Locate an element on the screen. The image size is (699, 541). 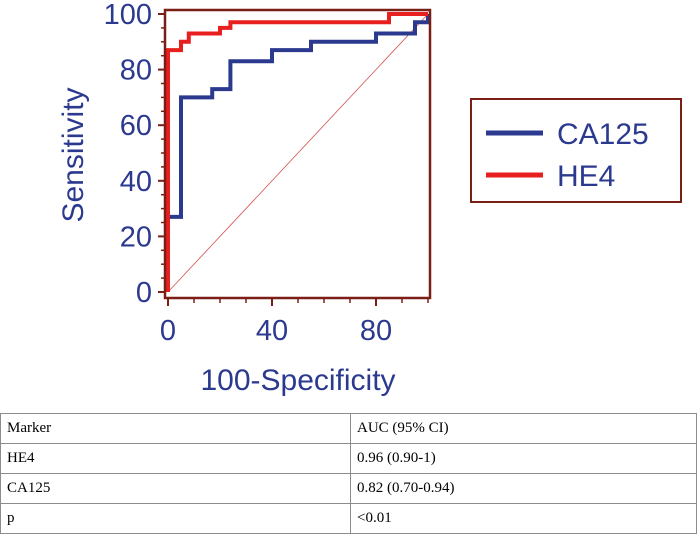
y-axis-label: Sensitivity is located at coordinates (73, 154).